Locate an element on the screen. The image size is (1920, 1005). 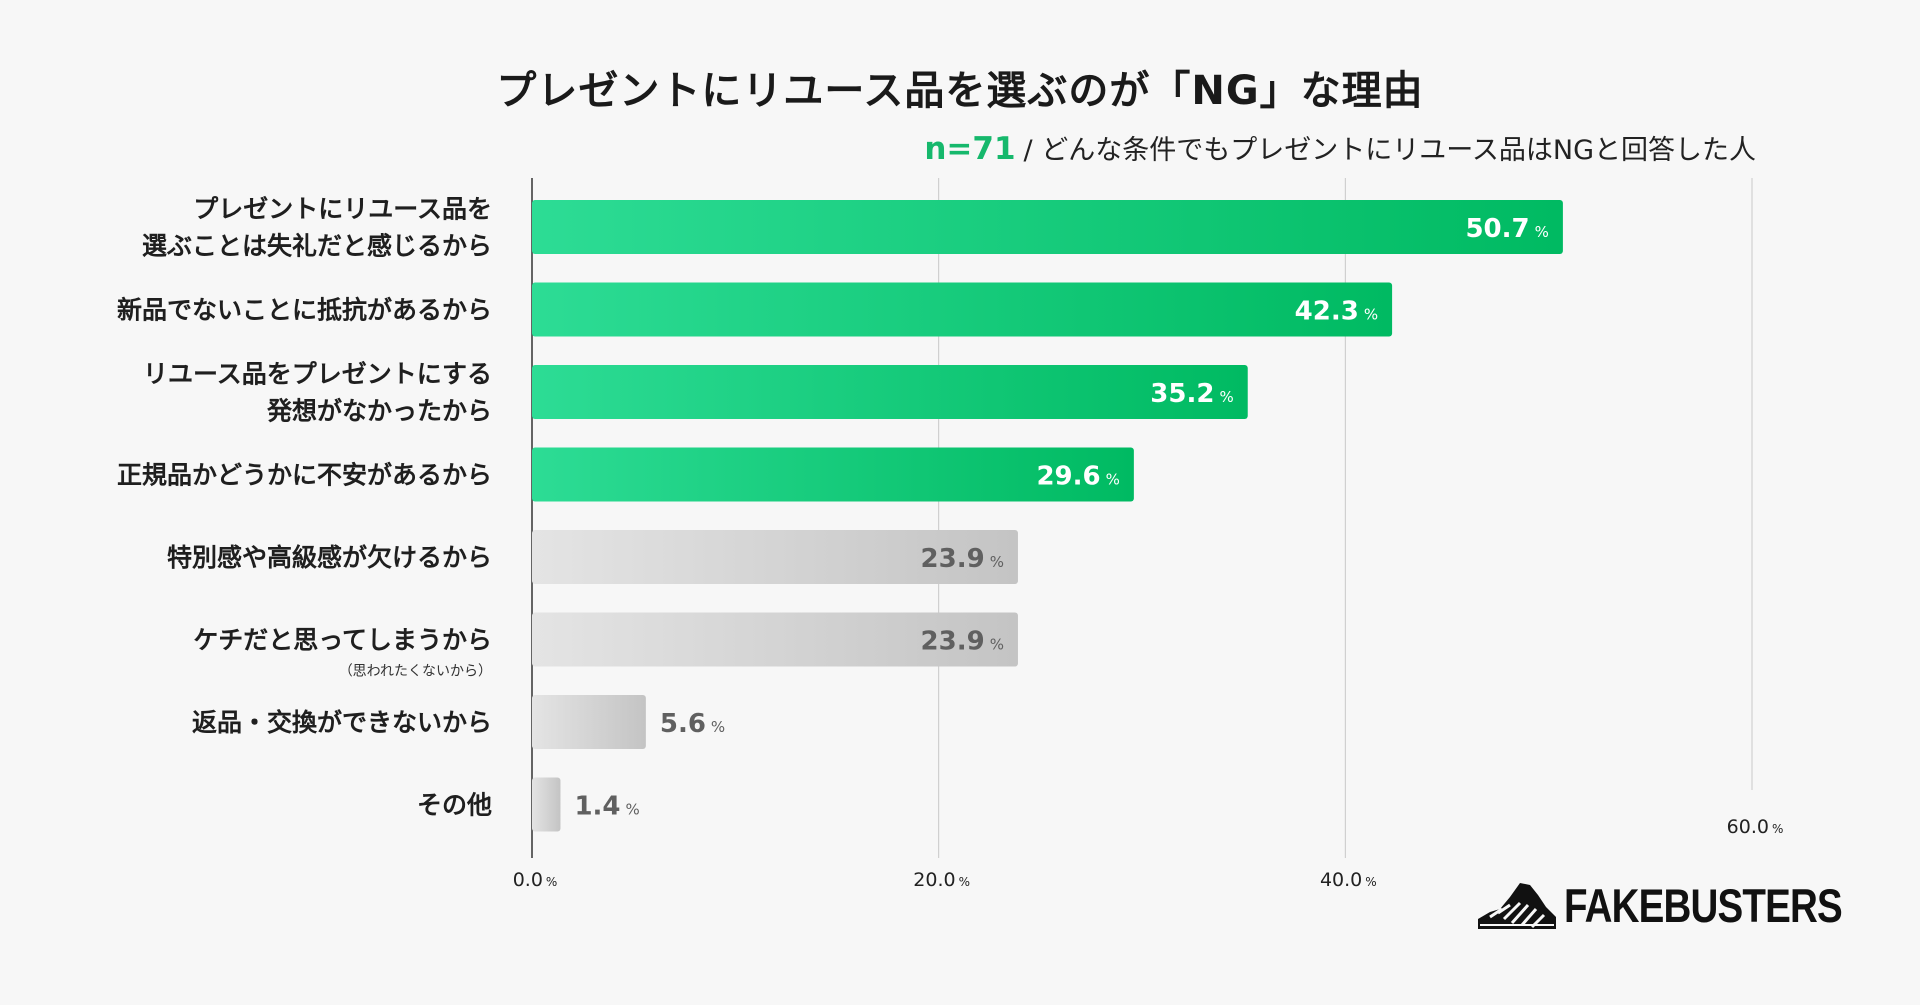
x-axis-ticks: 0.0% 20.0% 40.0 % 60.0% is located at coordinates (1148, 853).